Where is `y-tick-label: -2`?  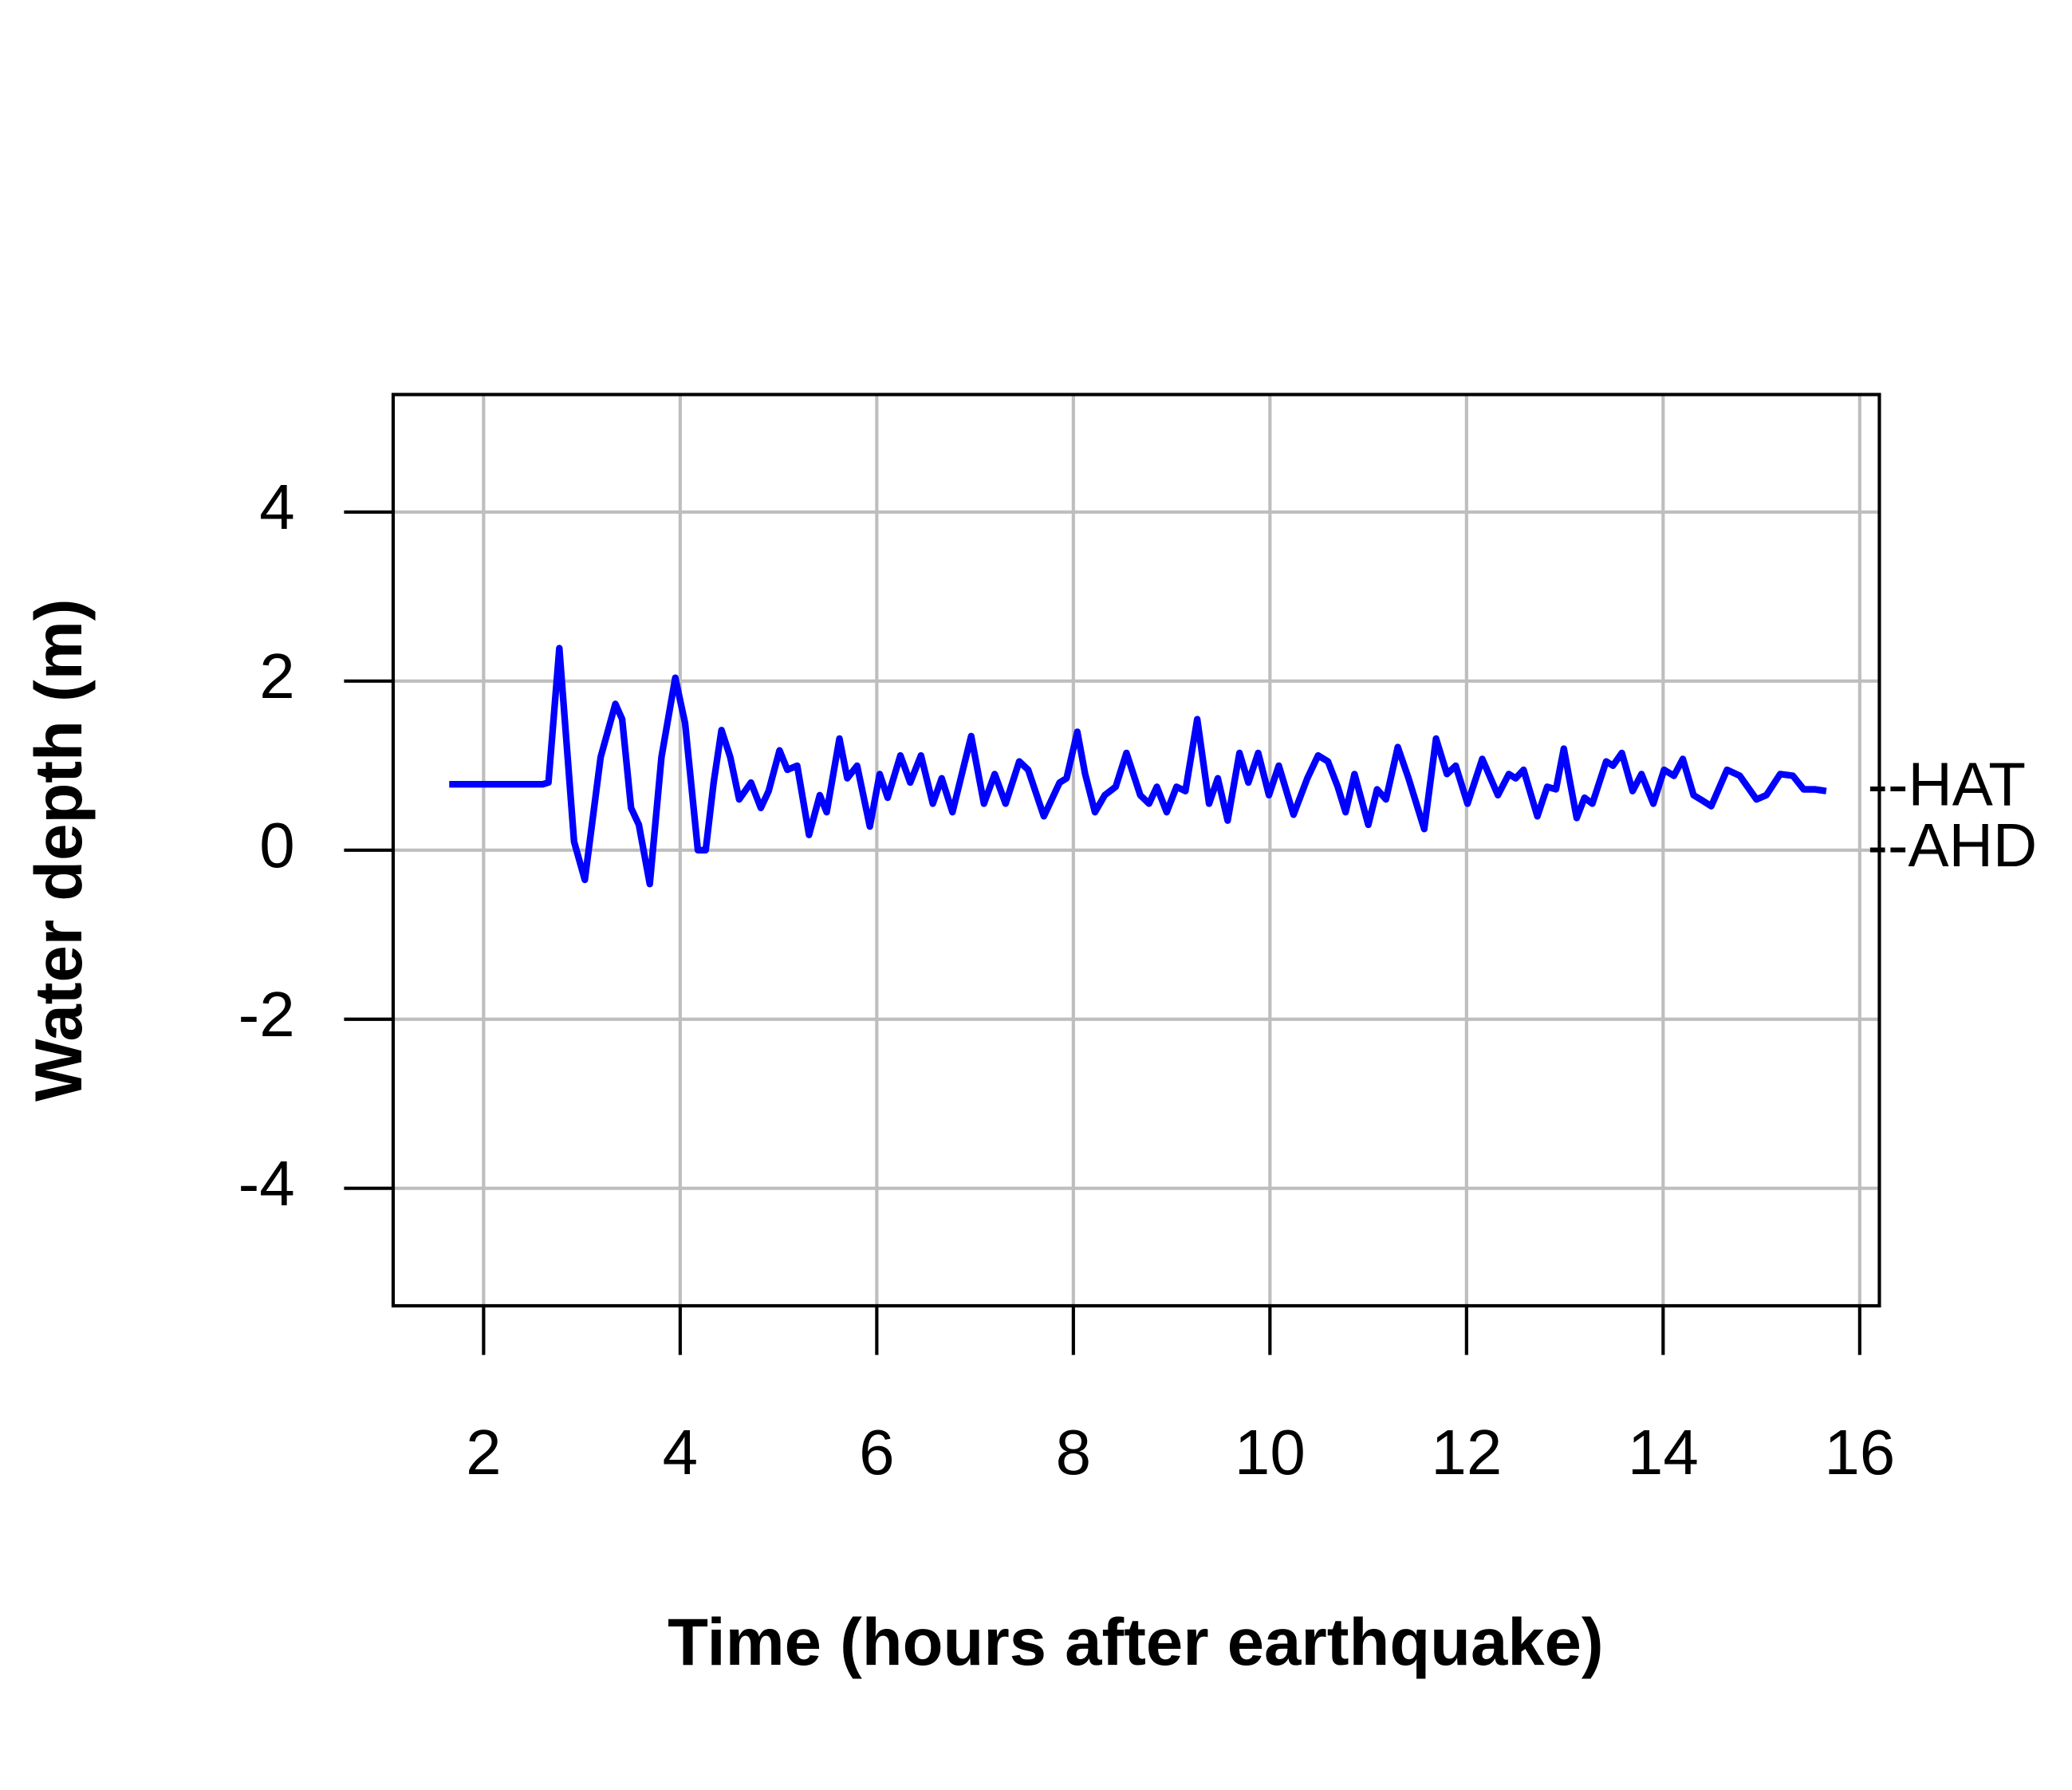
y-tick-label: -2 is located at coordinates (266, 1014).